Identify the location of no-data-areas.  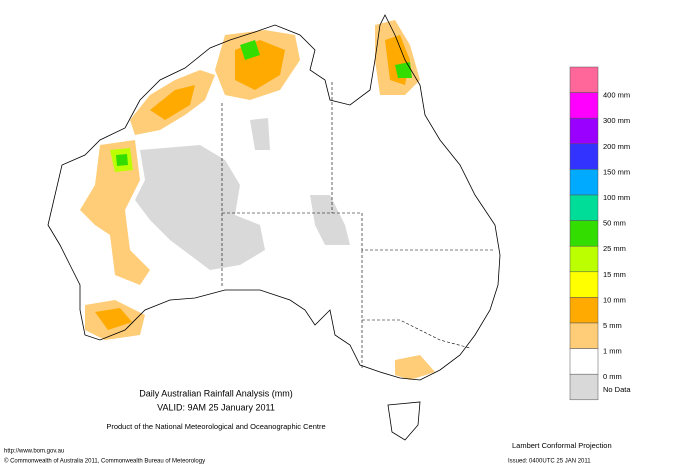
(242, 194).